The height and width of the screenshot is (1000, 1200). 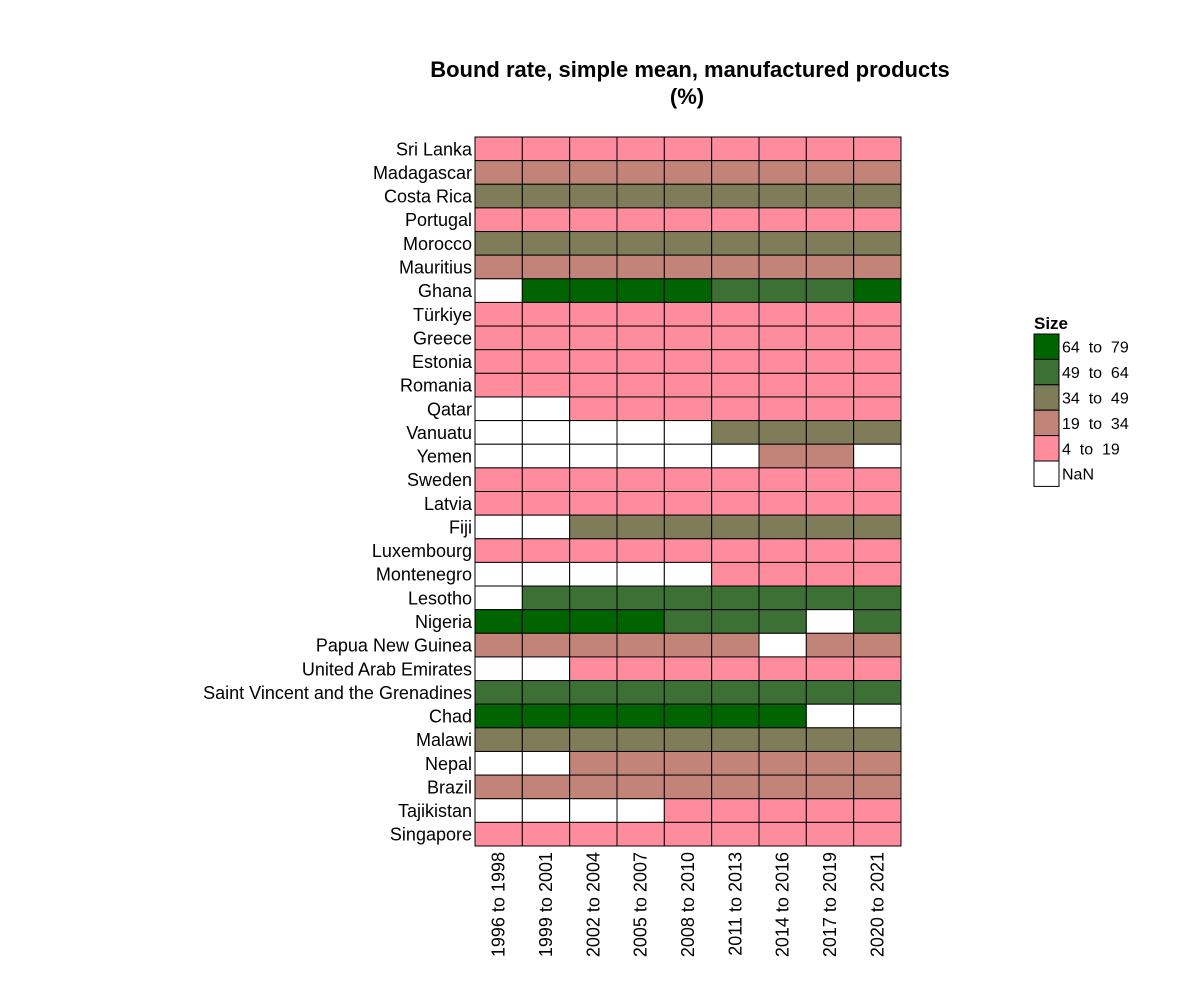 What do you see at coordinates (435, 811) in the screenshot?
I see `row-label: Tajikistan` at bounding box center [435, 811].